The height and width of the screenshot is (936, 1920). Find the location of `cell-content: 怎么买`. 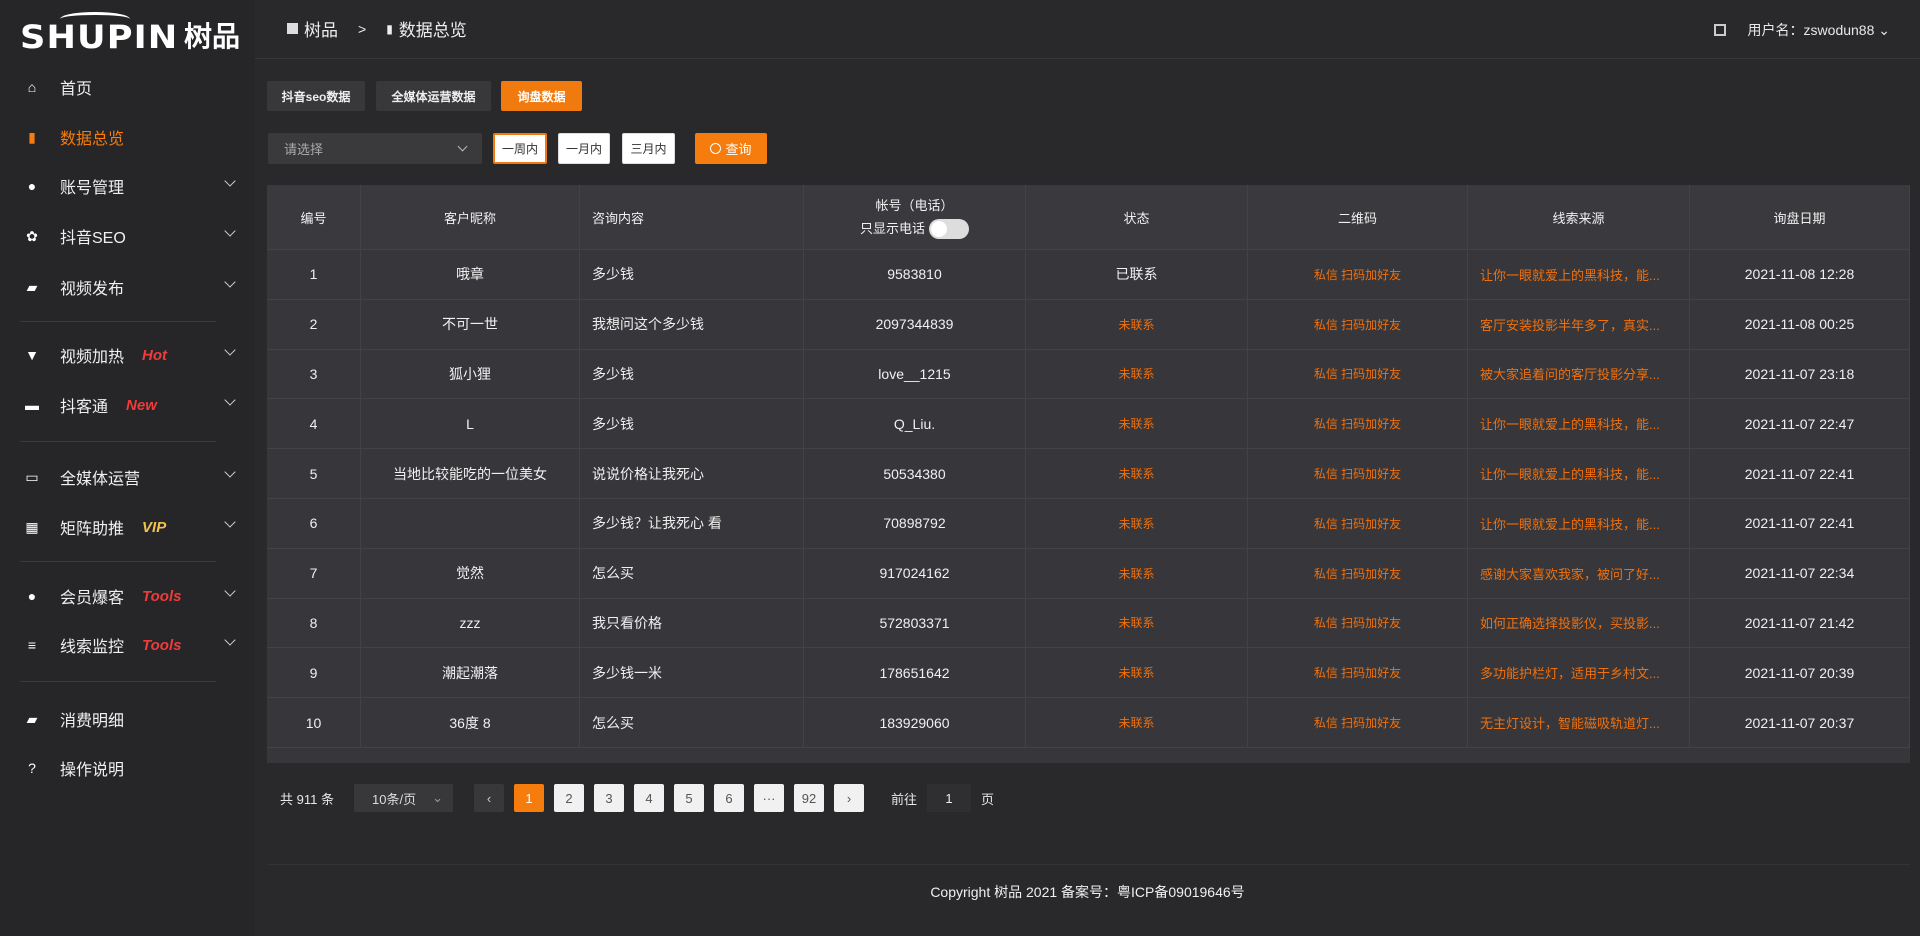

cell-content: 怎么买 is located at coordinates (692, 573).